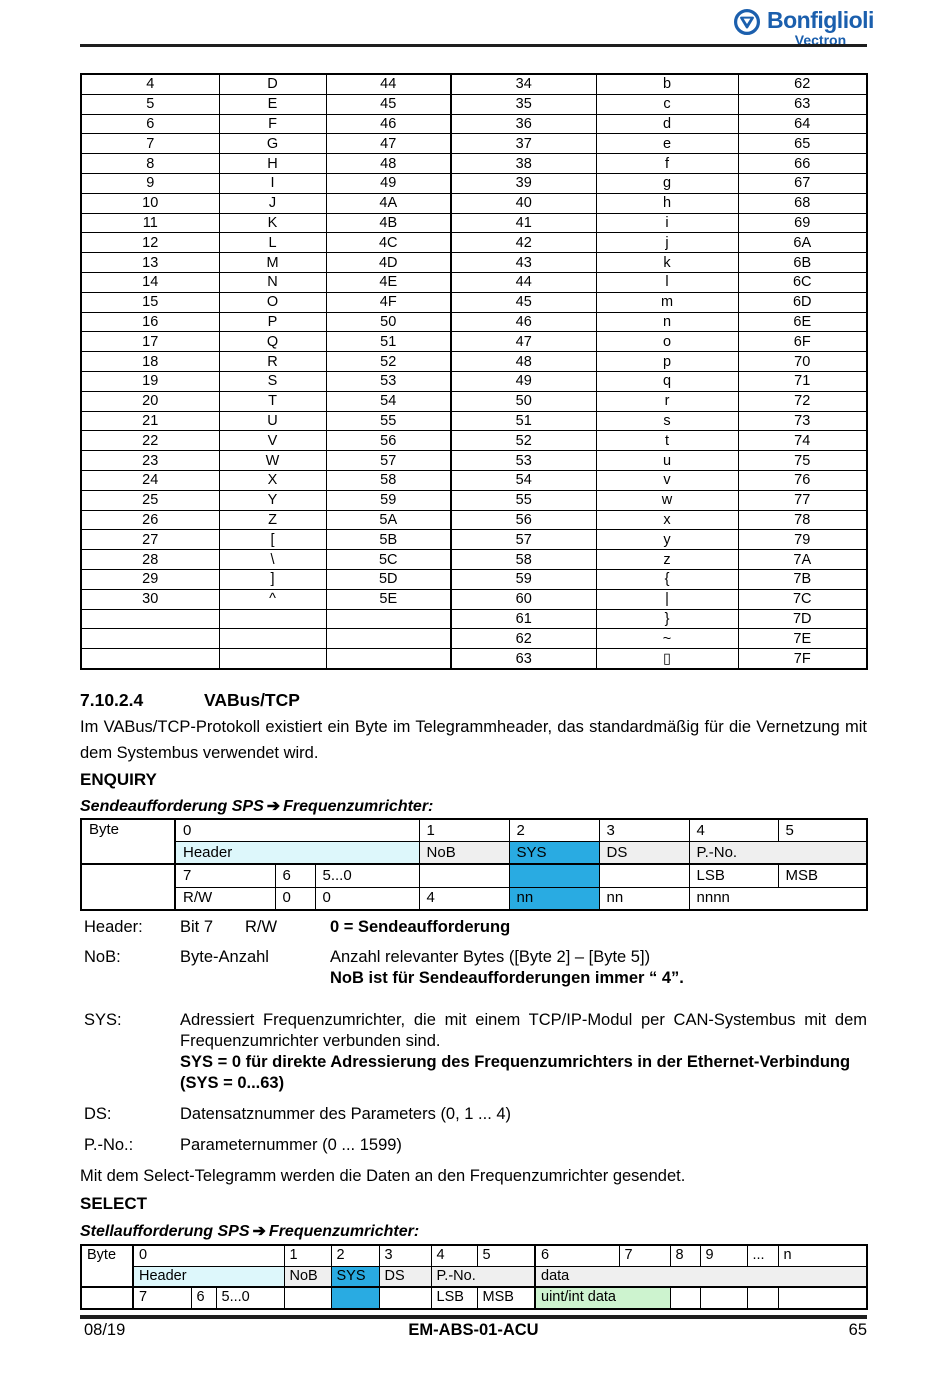 This screenshot has height=1378, width=950. Describe the element at coordinates (165, 1231) in the screenshot. I see `select-sub-prefix: Stellaufforderung SPS` at that location.